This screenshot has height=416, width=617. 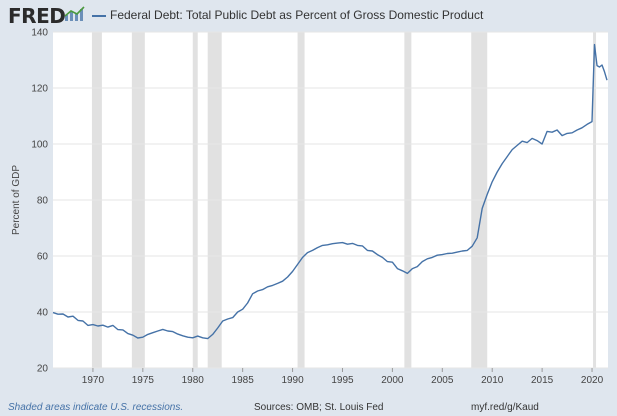 I want to click on x-tick-label-1: 1975, so click(x=143, y=380).